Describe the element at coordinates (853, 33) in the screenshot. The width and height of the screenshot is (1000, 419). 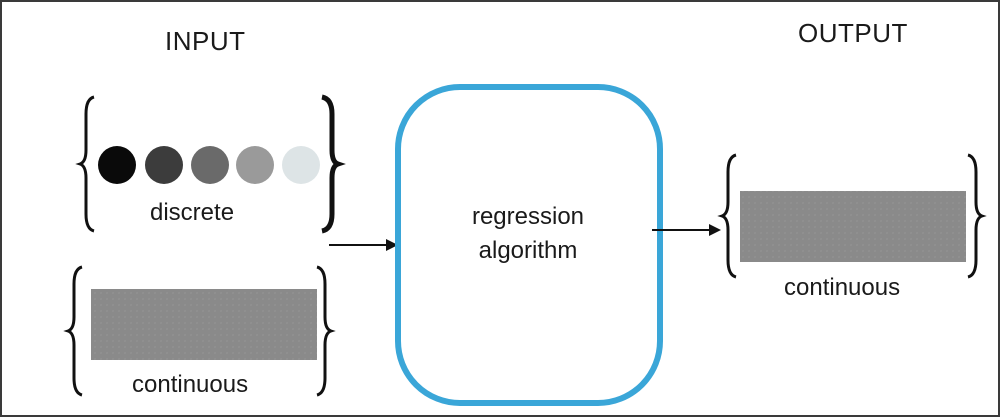
I see `output-heading: OUTPUT` at that location.